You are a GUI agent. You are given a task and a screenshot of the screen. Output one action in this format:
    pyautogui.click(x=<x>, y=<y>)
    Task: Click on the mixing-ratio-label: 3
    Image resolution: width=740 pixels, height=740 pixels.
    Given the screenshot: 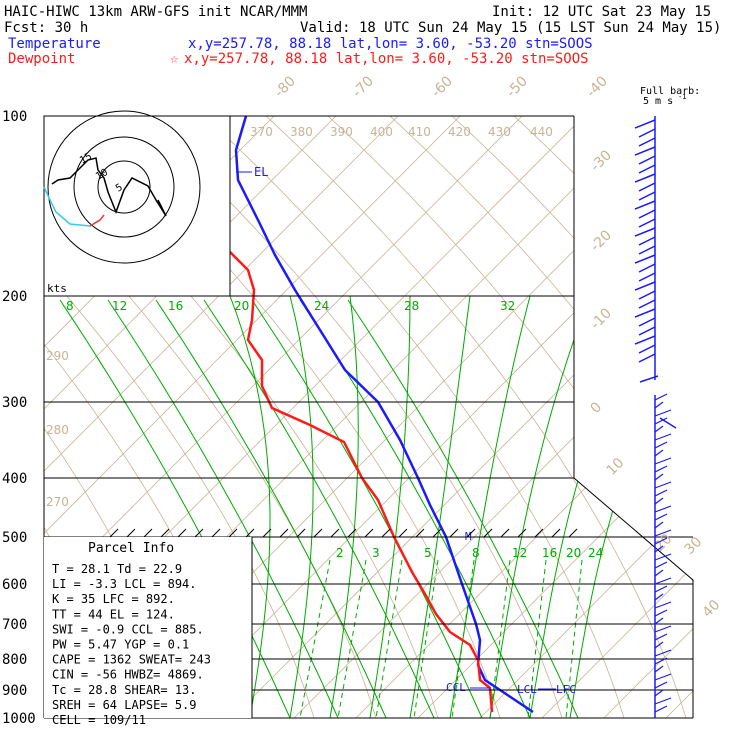 What is the action you would take?
    pyautogui.click(x=376, y=553)
    